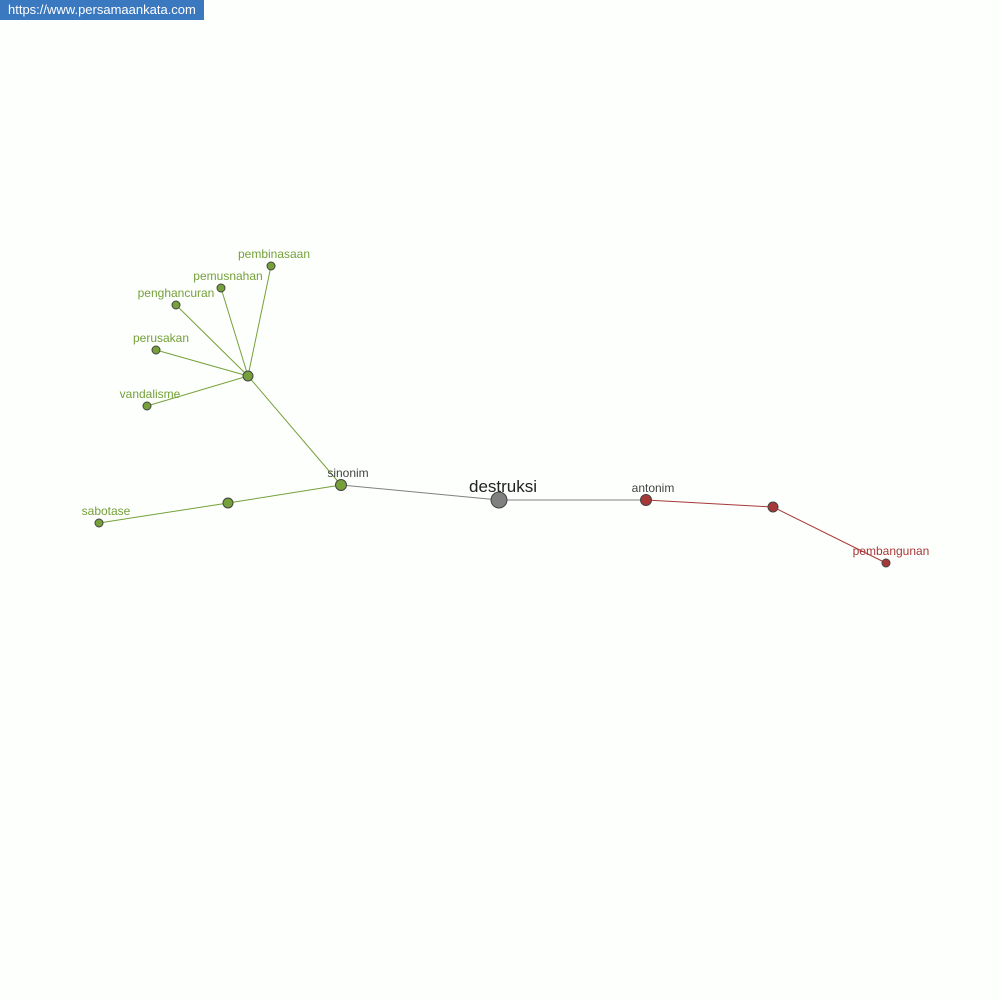  Describe the element at coordinates (248, 376) in the screenshot. I see `node-hub1` at that location.